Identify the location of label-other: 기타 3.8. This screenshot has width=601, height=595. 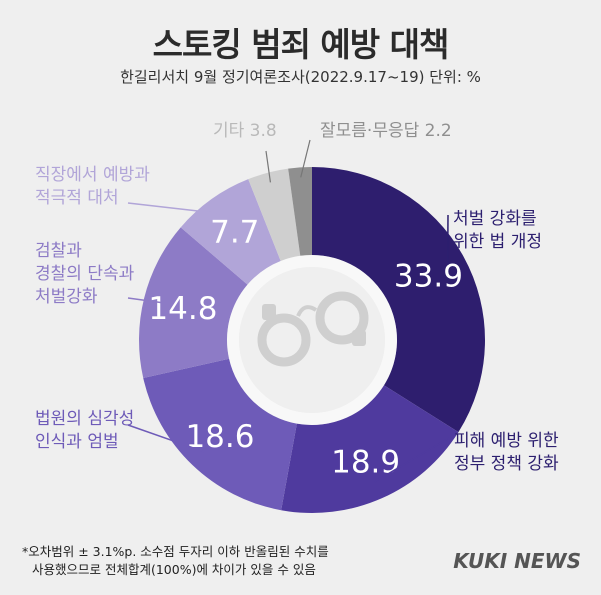
(245, 131).